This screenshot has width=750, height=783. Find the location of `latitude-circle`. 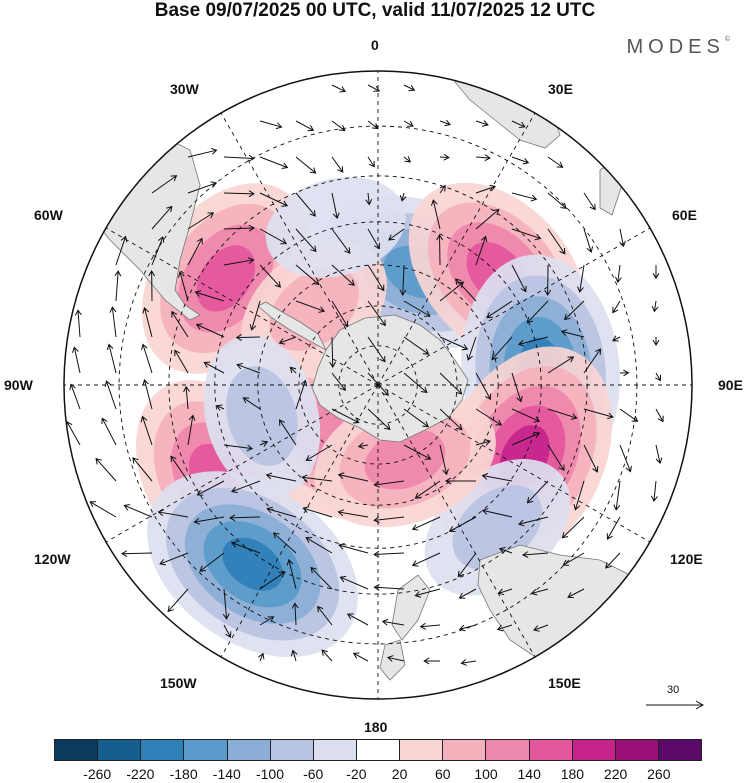

latitude-circle is located at coordinates (378, 385).